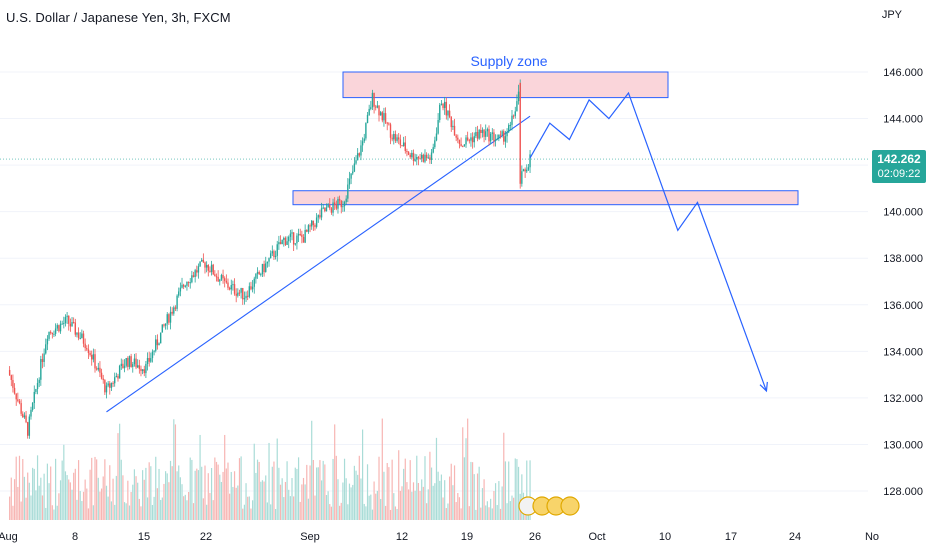 The image size is (932, 550). I want to click on event-flags, so click(549, 506).